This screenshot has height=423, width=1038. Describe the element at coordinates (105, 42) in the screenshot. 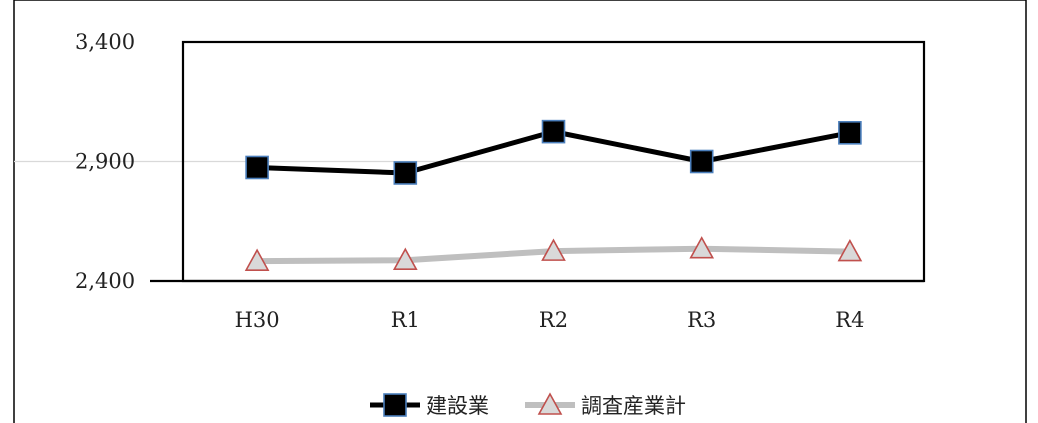

I see `y-tick-label: 3,400` at that location.